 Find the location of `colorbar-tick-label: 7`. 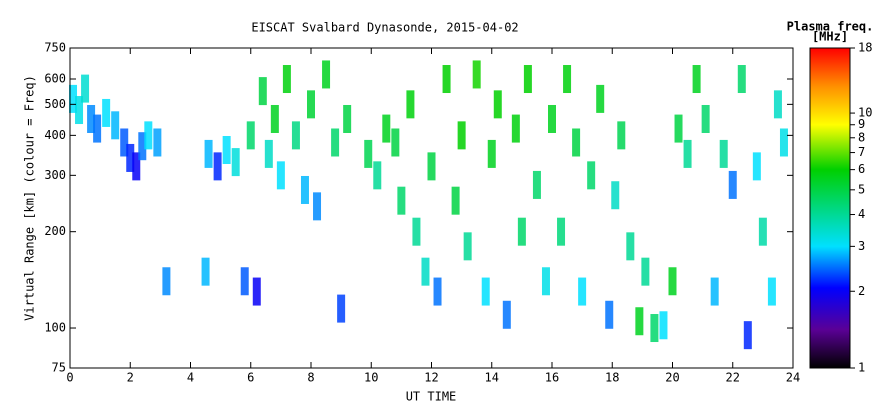

colorbar-tick-label: 7 is located at coordinates (861, 152).